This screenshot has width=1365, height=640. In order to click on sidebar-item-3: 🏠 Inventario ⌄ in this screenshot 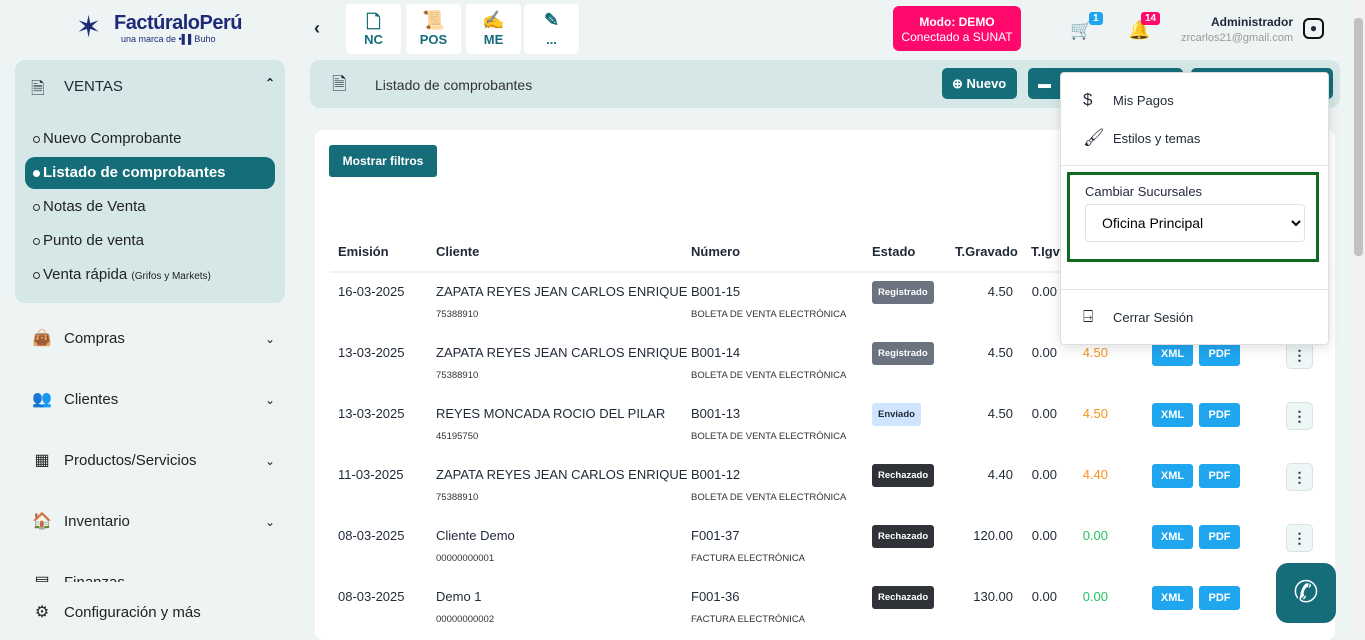, I will do `click(155, 522)`.